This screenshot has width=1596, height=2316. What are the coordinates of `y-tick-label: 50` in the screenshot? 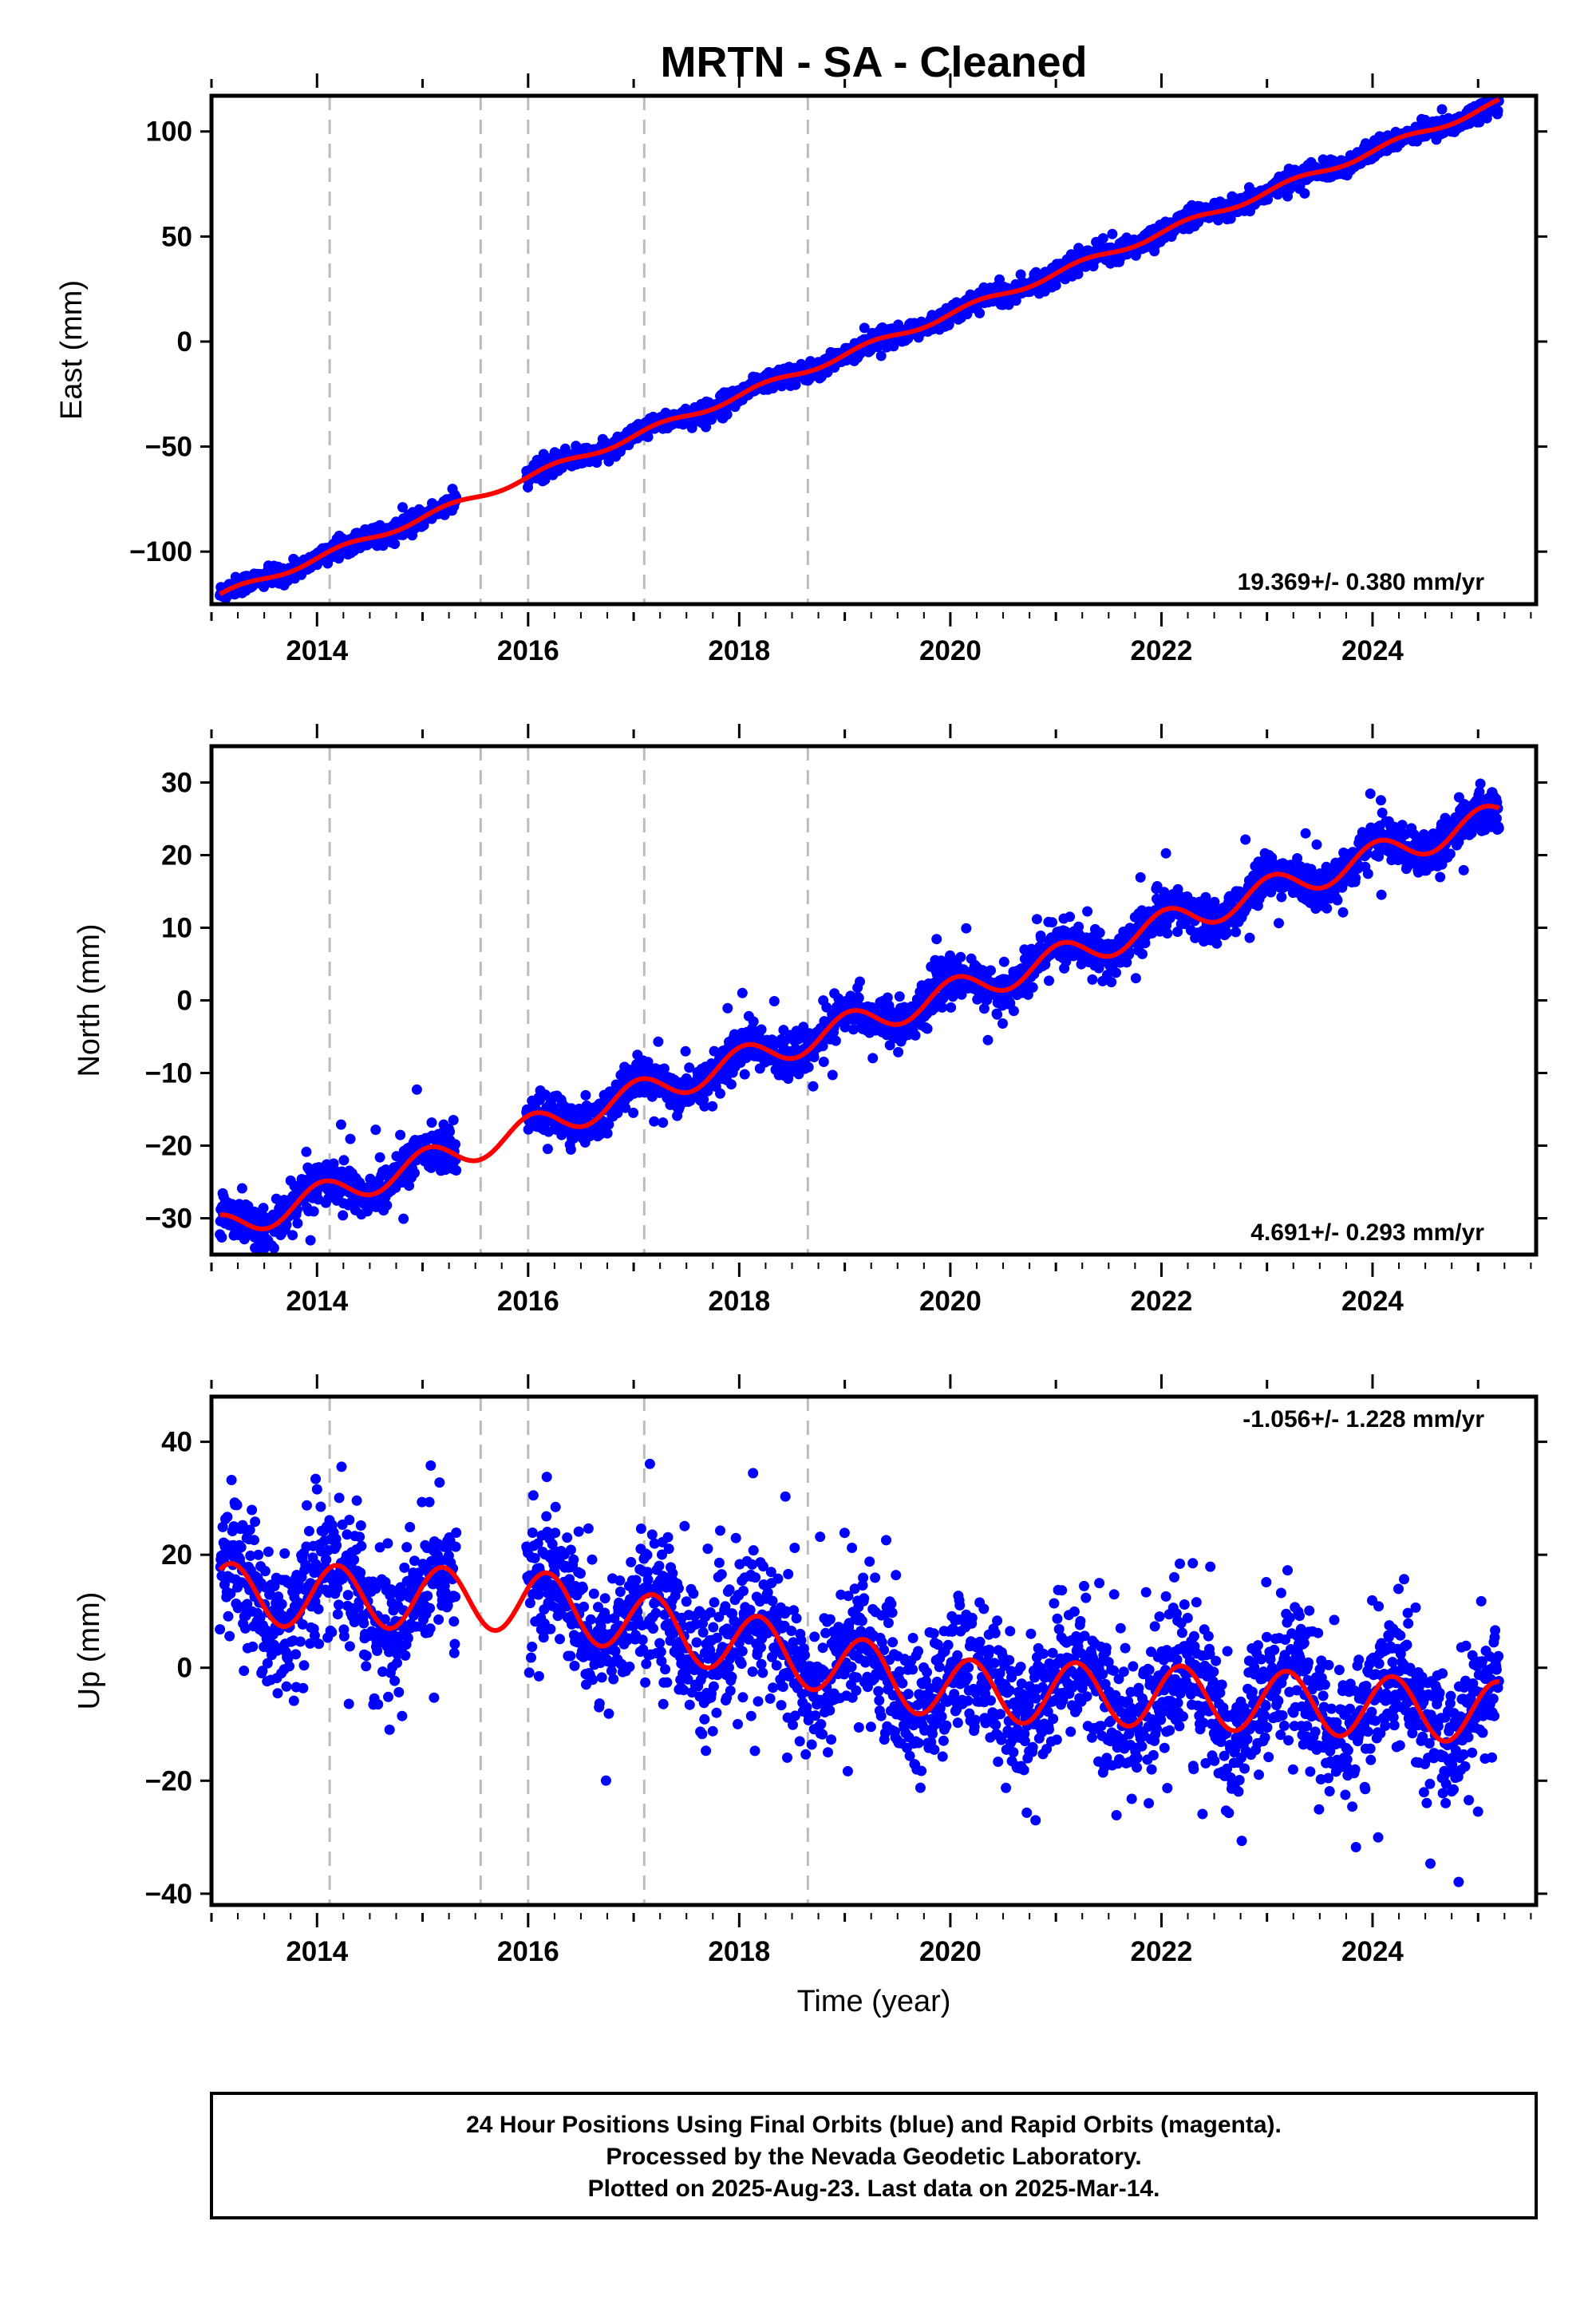 It's located at (176, 236).